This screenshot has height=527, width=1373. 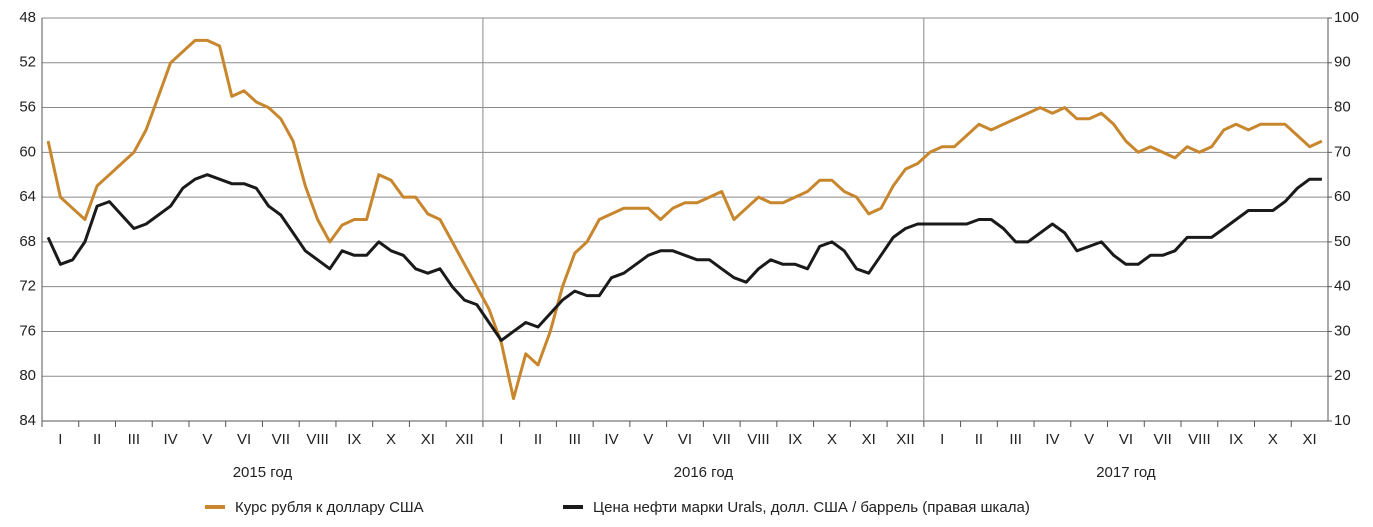 I want to click on y-tick-label: 52, so click(x=27, y=62).